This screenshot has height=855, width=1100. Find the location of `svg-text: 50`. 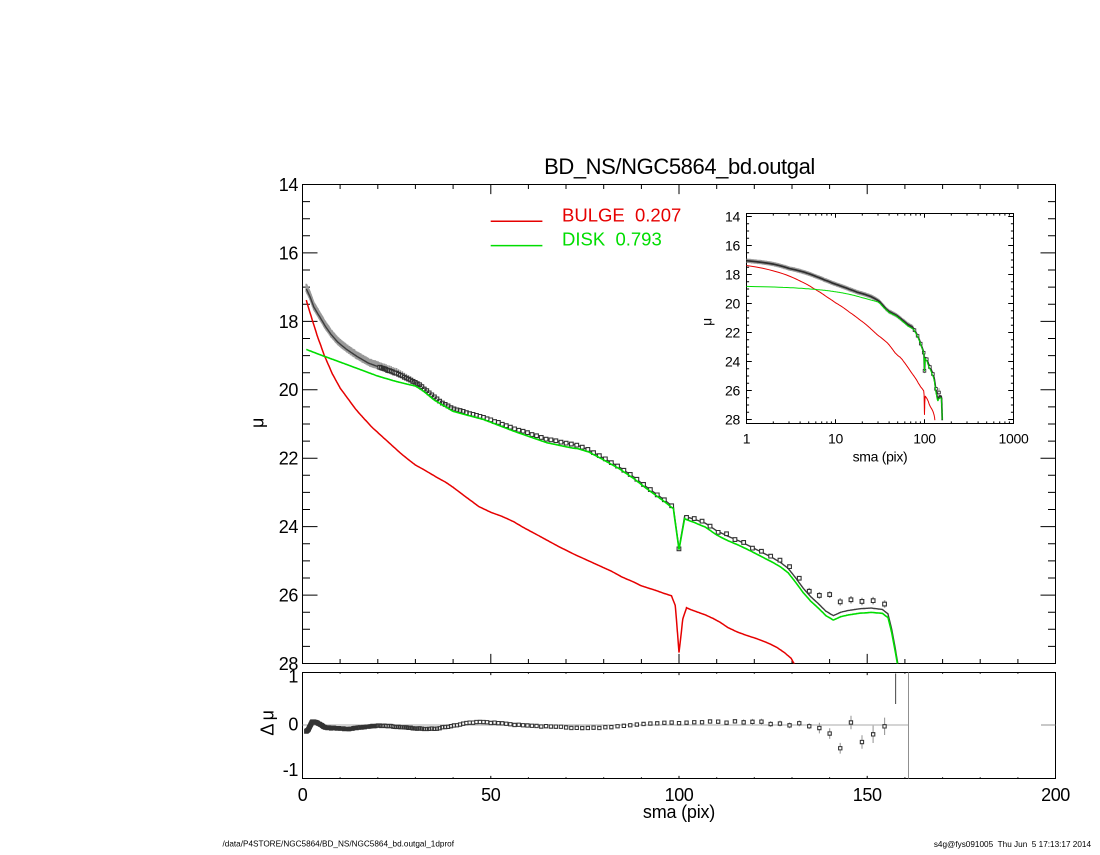

svg-text: 50 is located at coordinates (491, 795).